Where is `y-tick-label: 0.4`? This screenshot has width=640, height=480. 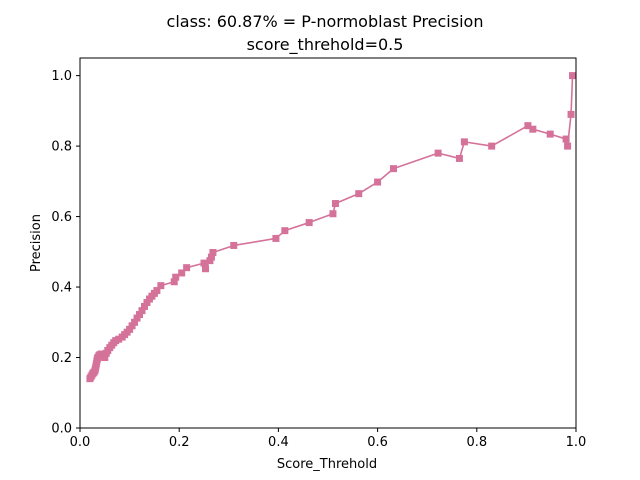 y-tick-label: 0.4 is located at coordinates (61, 288).